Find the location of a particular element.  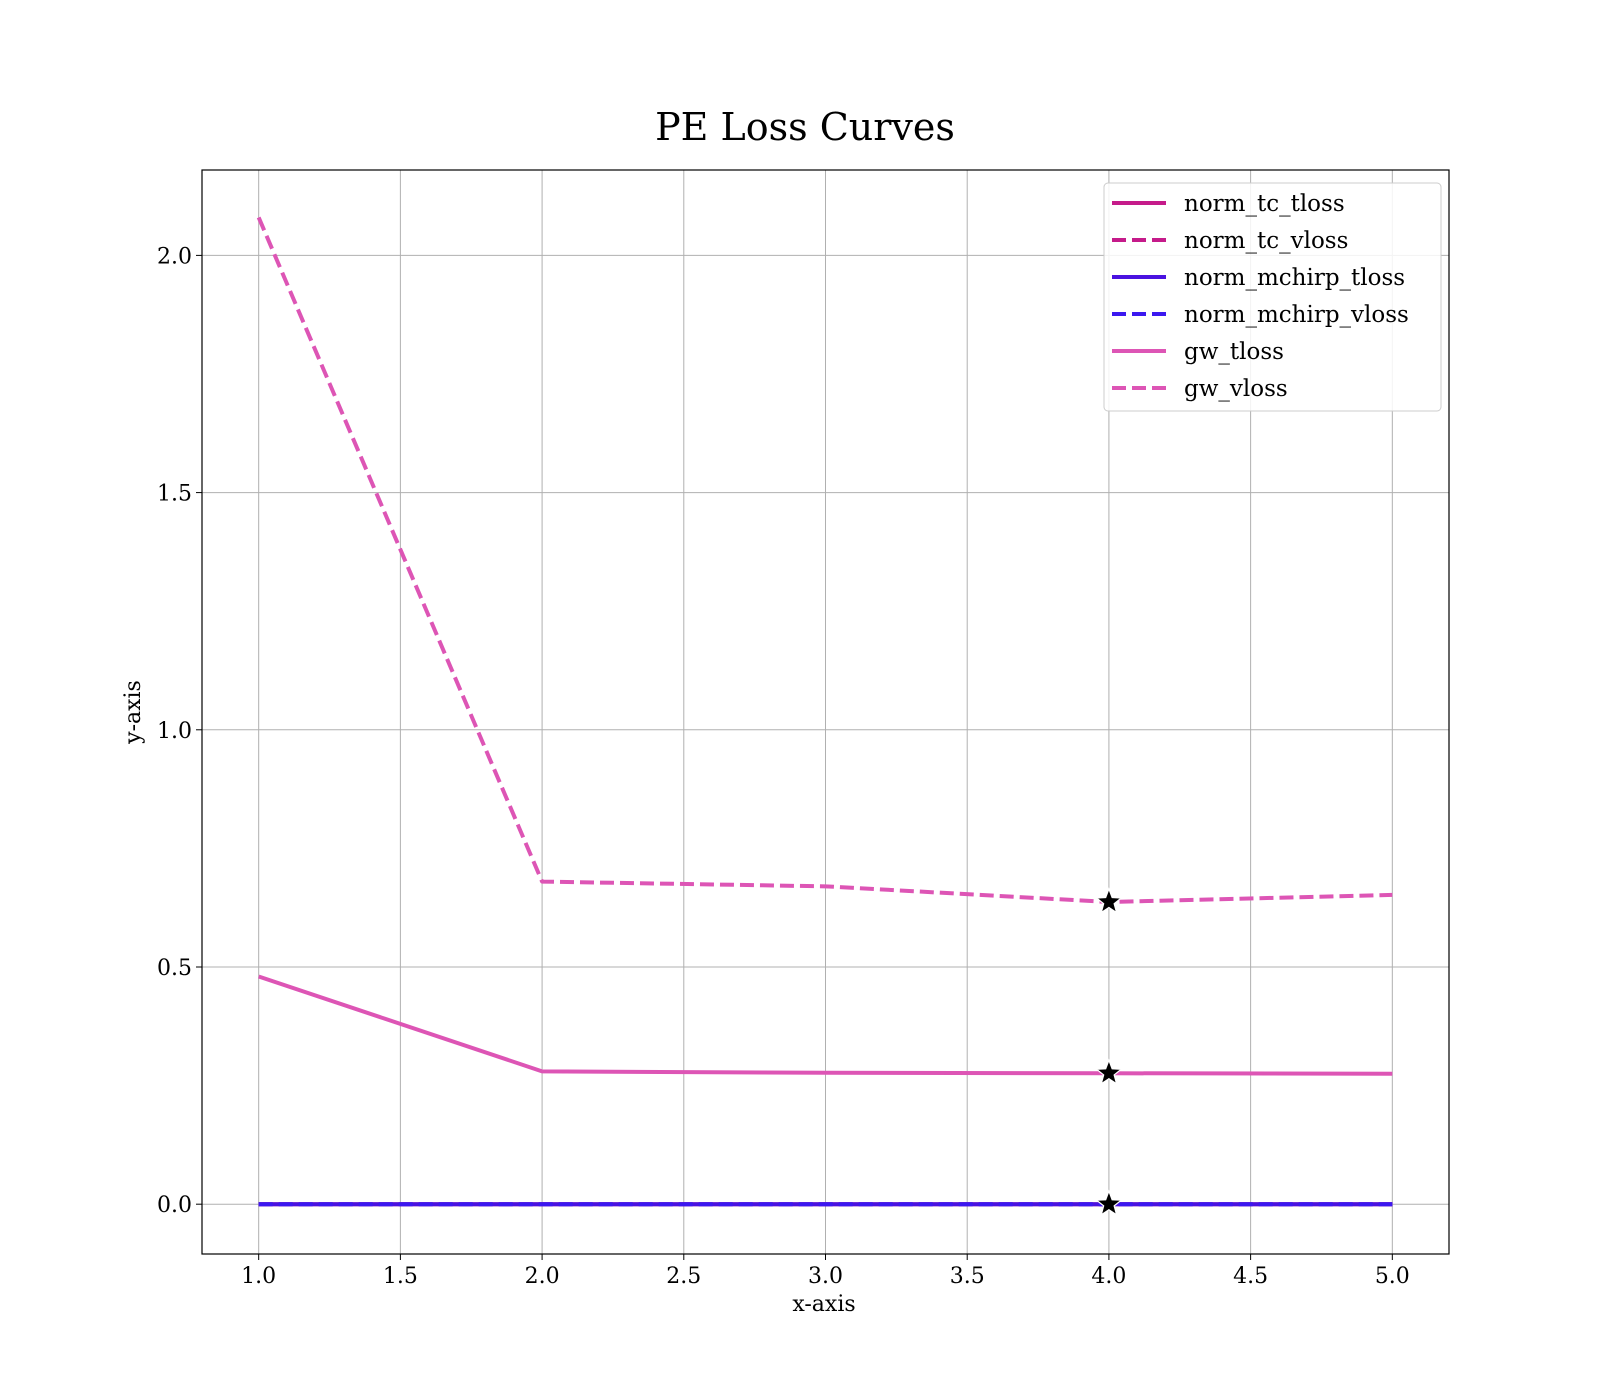

x-tick-label: 1.5 is located at coordinates (400, 1276).